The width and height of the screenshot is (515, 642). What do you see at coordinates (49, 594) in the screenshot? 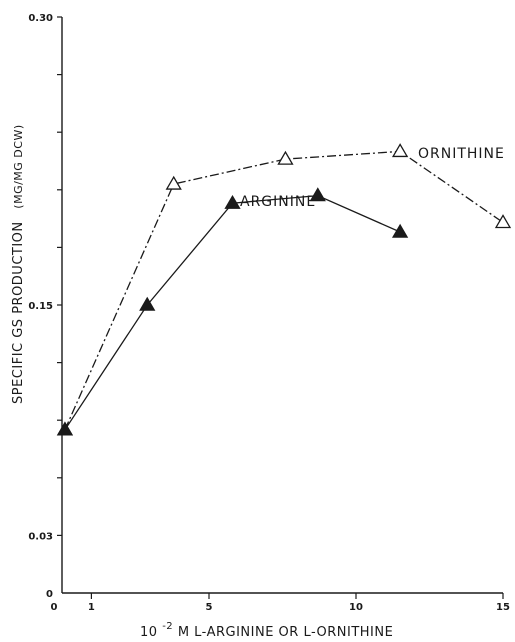
I see `y-tick-label: 0` at bounding box center [49, 594].